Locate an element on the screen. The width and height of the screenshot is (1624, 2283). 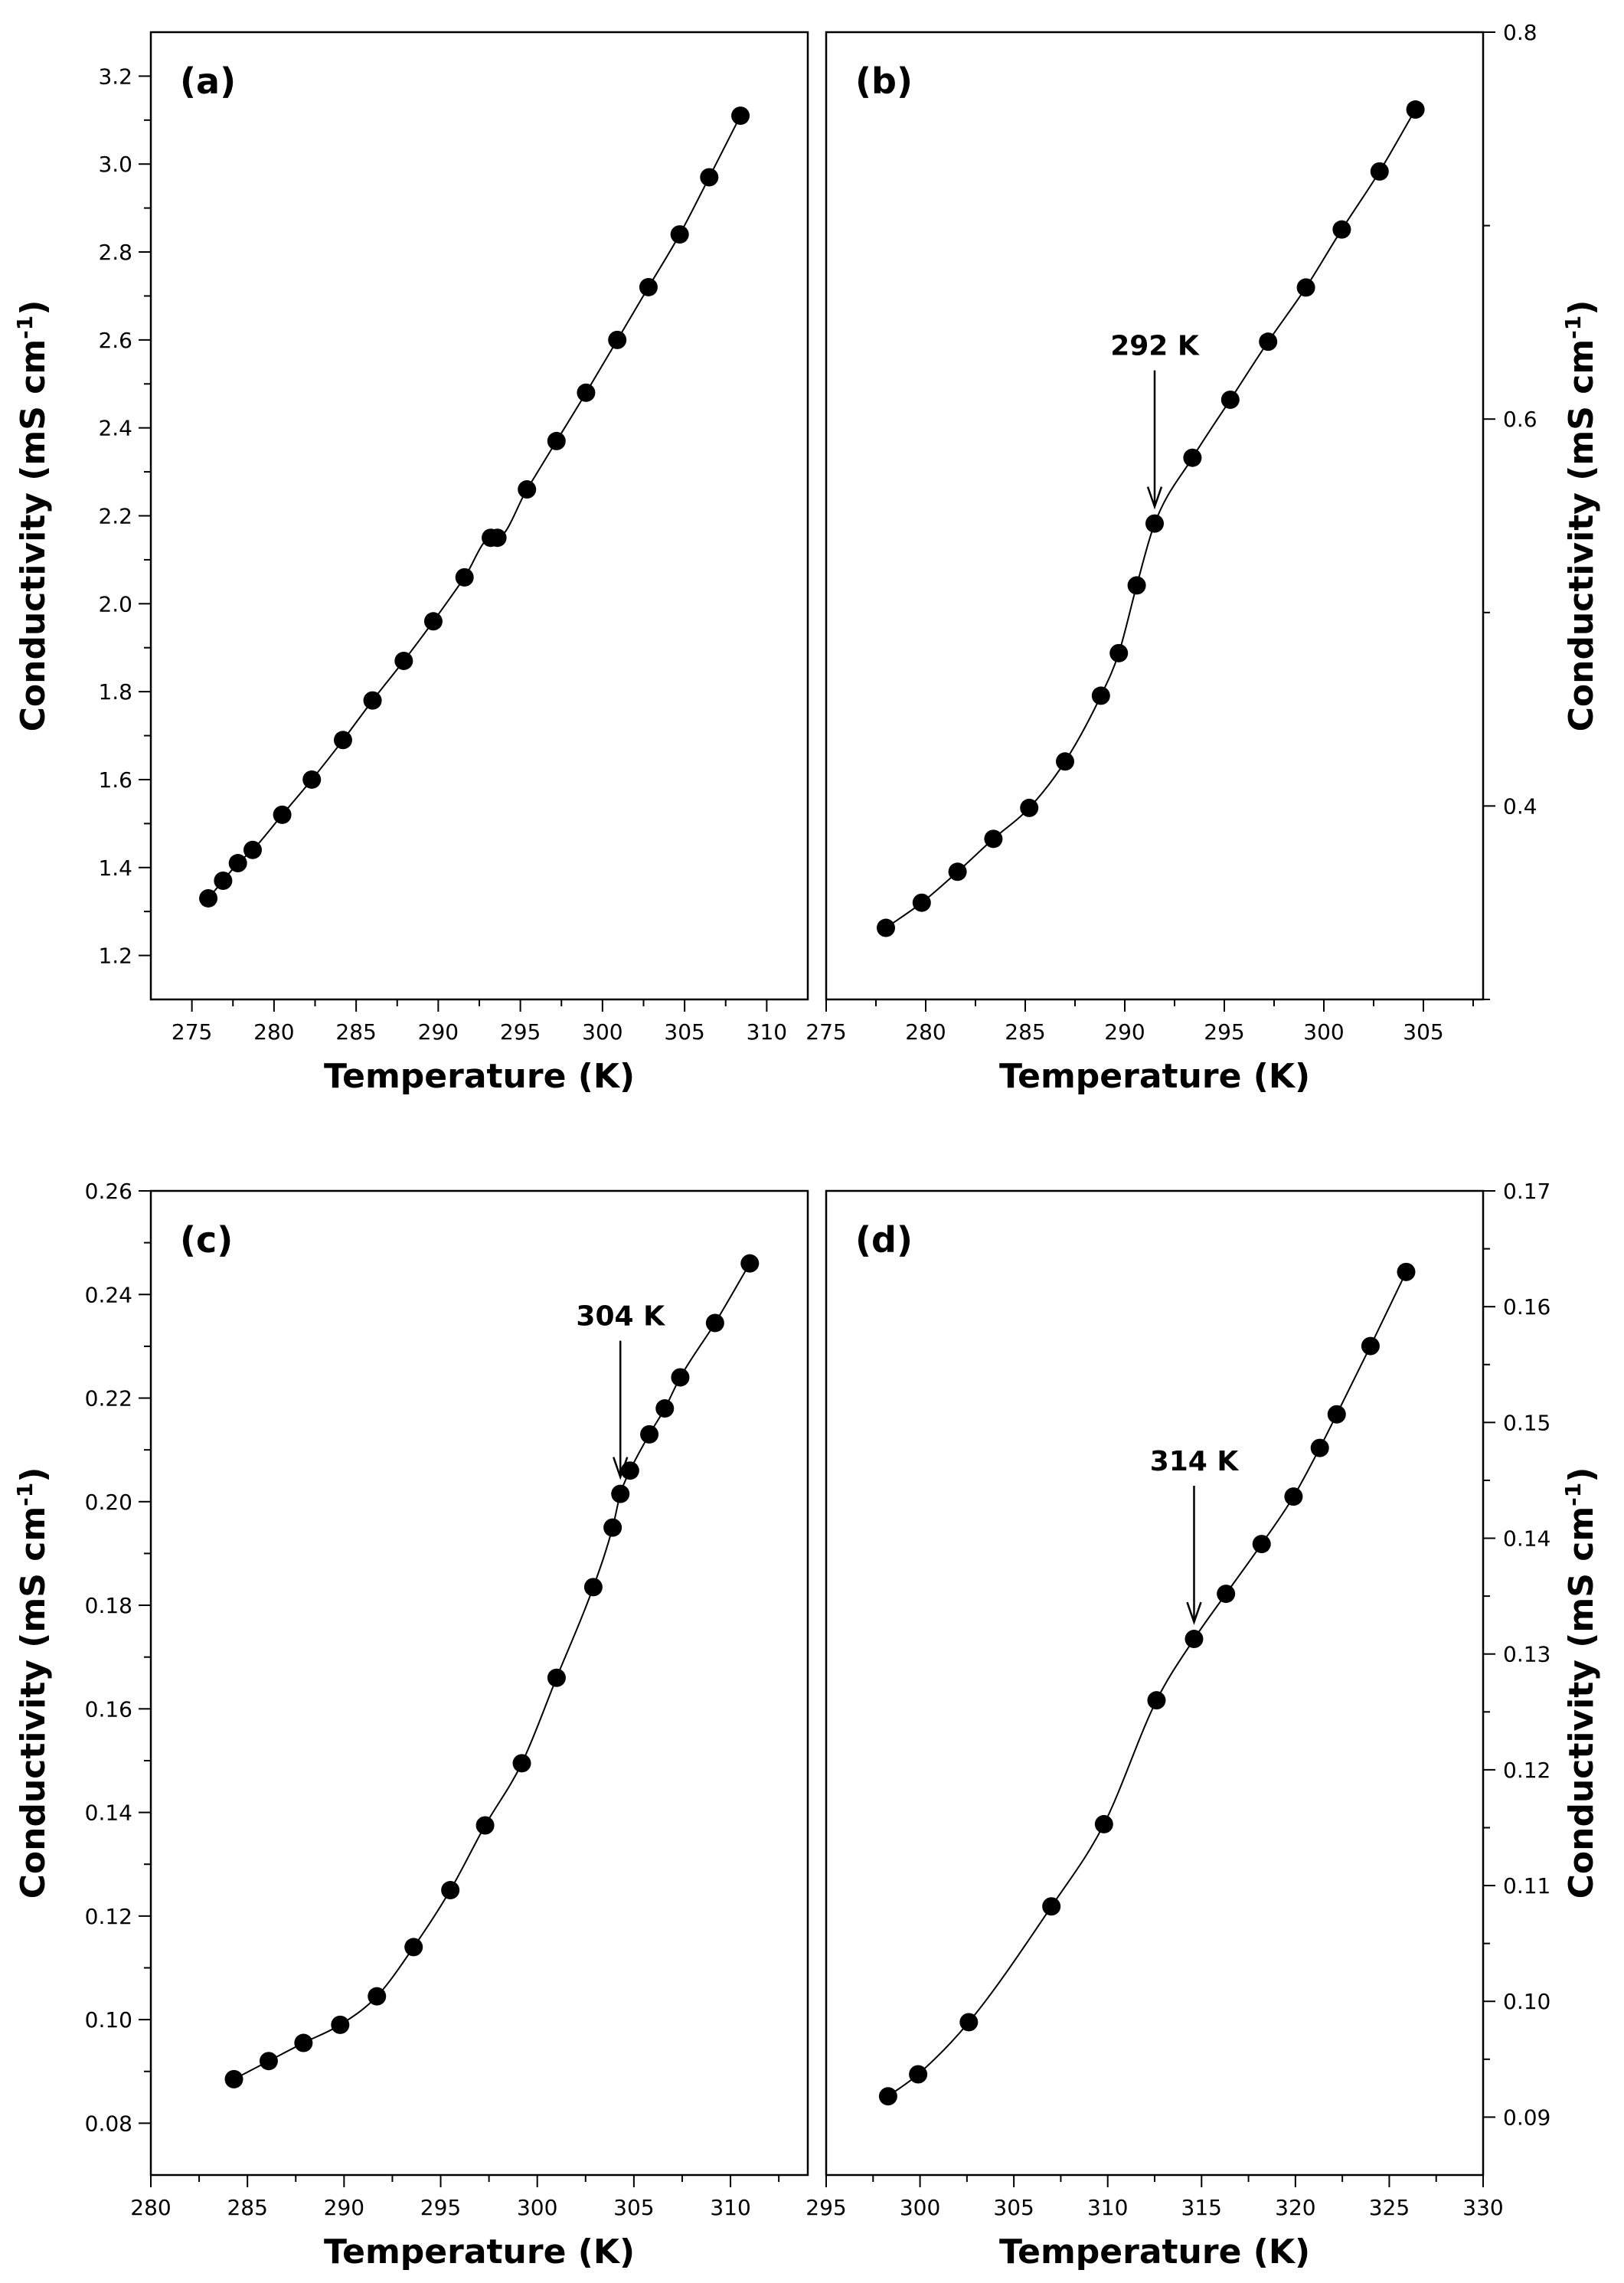
y-tick-label: 3.2 is located at coordinates (115, 76).